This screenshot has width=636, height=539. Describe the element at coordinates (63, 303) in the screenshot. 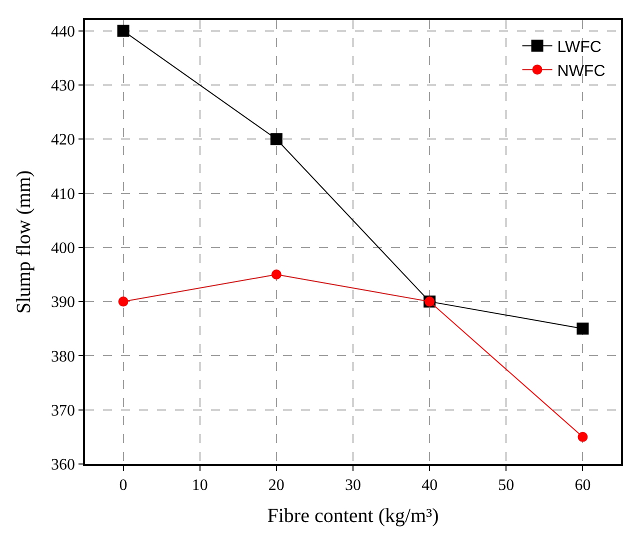

I see `y-tick-label: 390` at that location.